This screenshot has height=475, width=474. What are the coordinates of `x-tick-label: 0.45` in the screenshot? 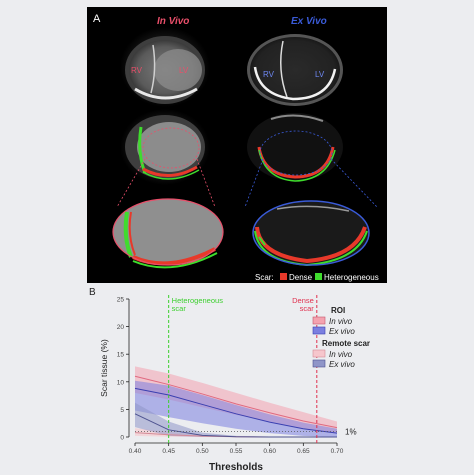 It's located at (168, 451).